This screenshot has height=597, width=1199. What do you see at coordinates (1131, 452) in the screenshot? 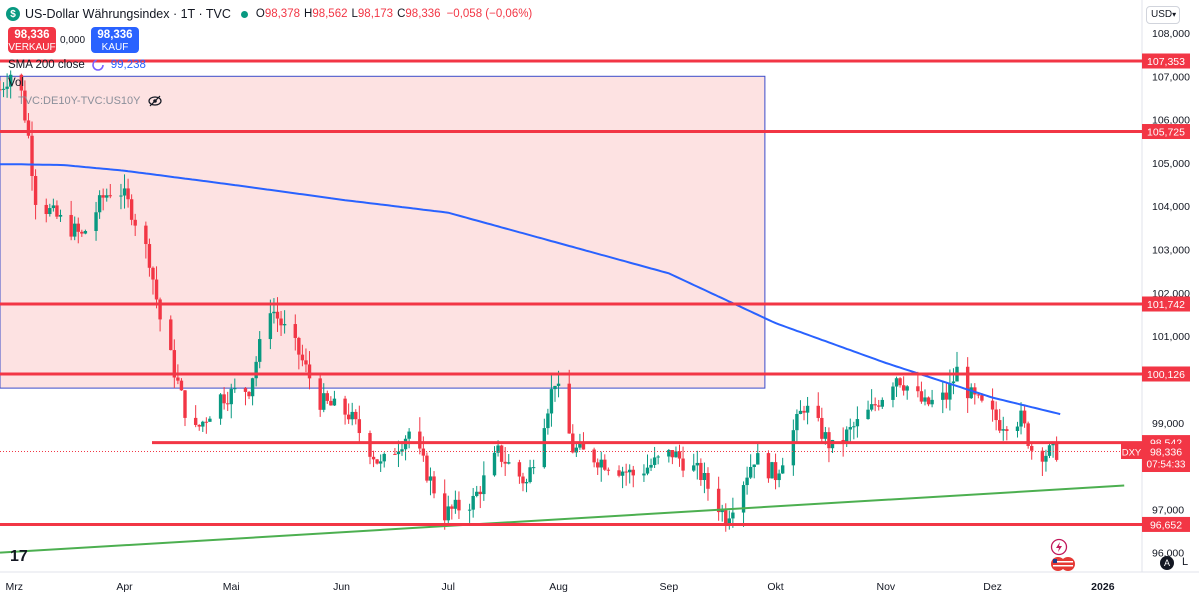
I see `symbol-tag` at bounding box center [1131, 452].